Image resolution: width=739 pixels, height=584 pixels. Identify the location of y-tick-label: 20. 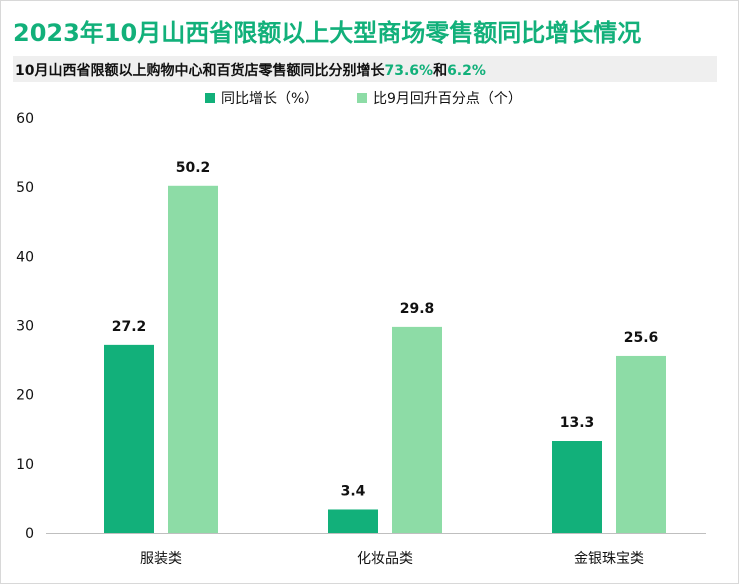
(25, 396).